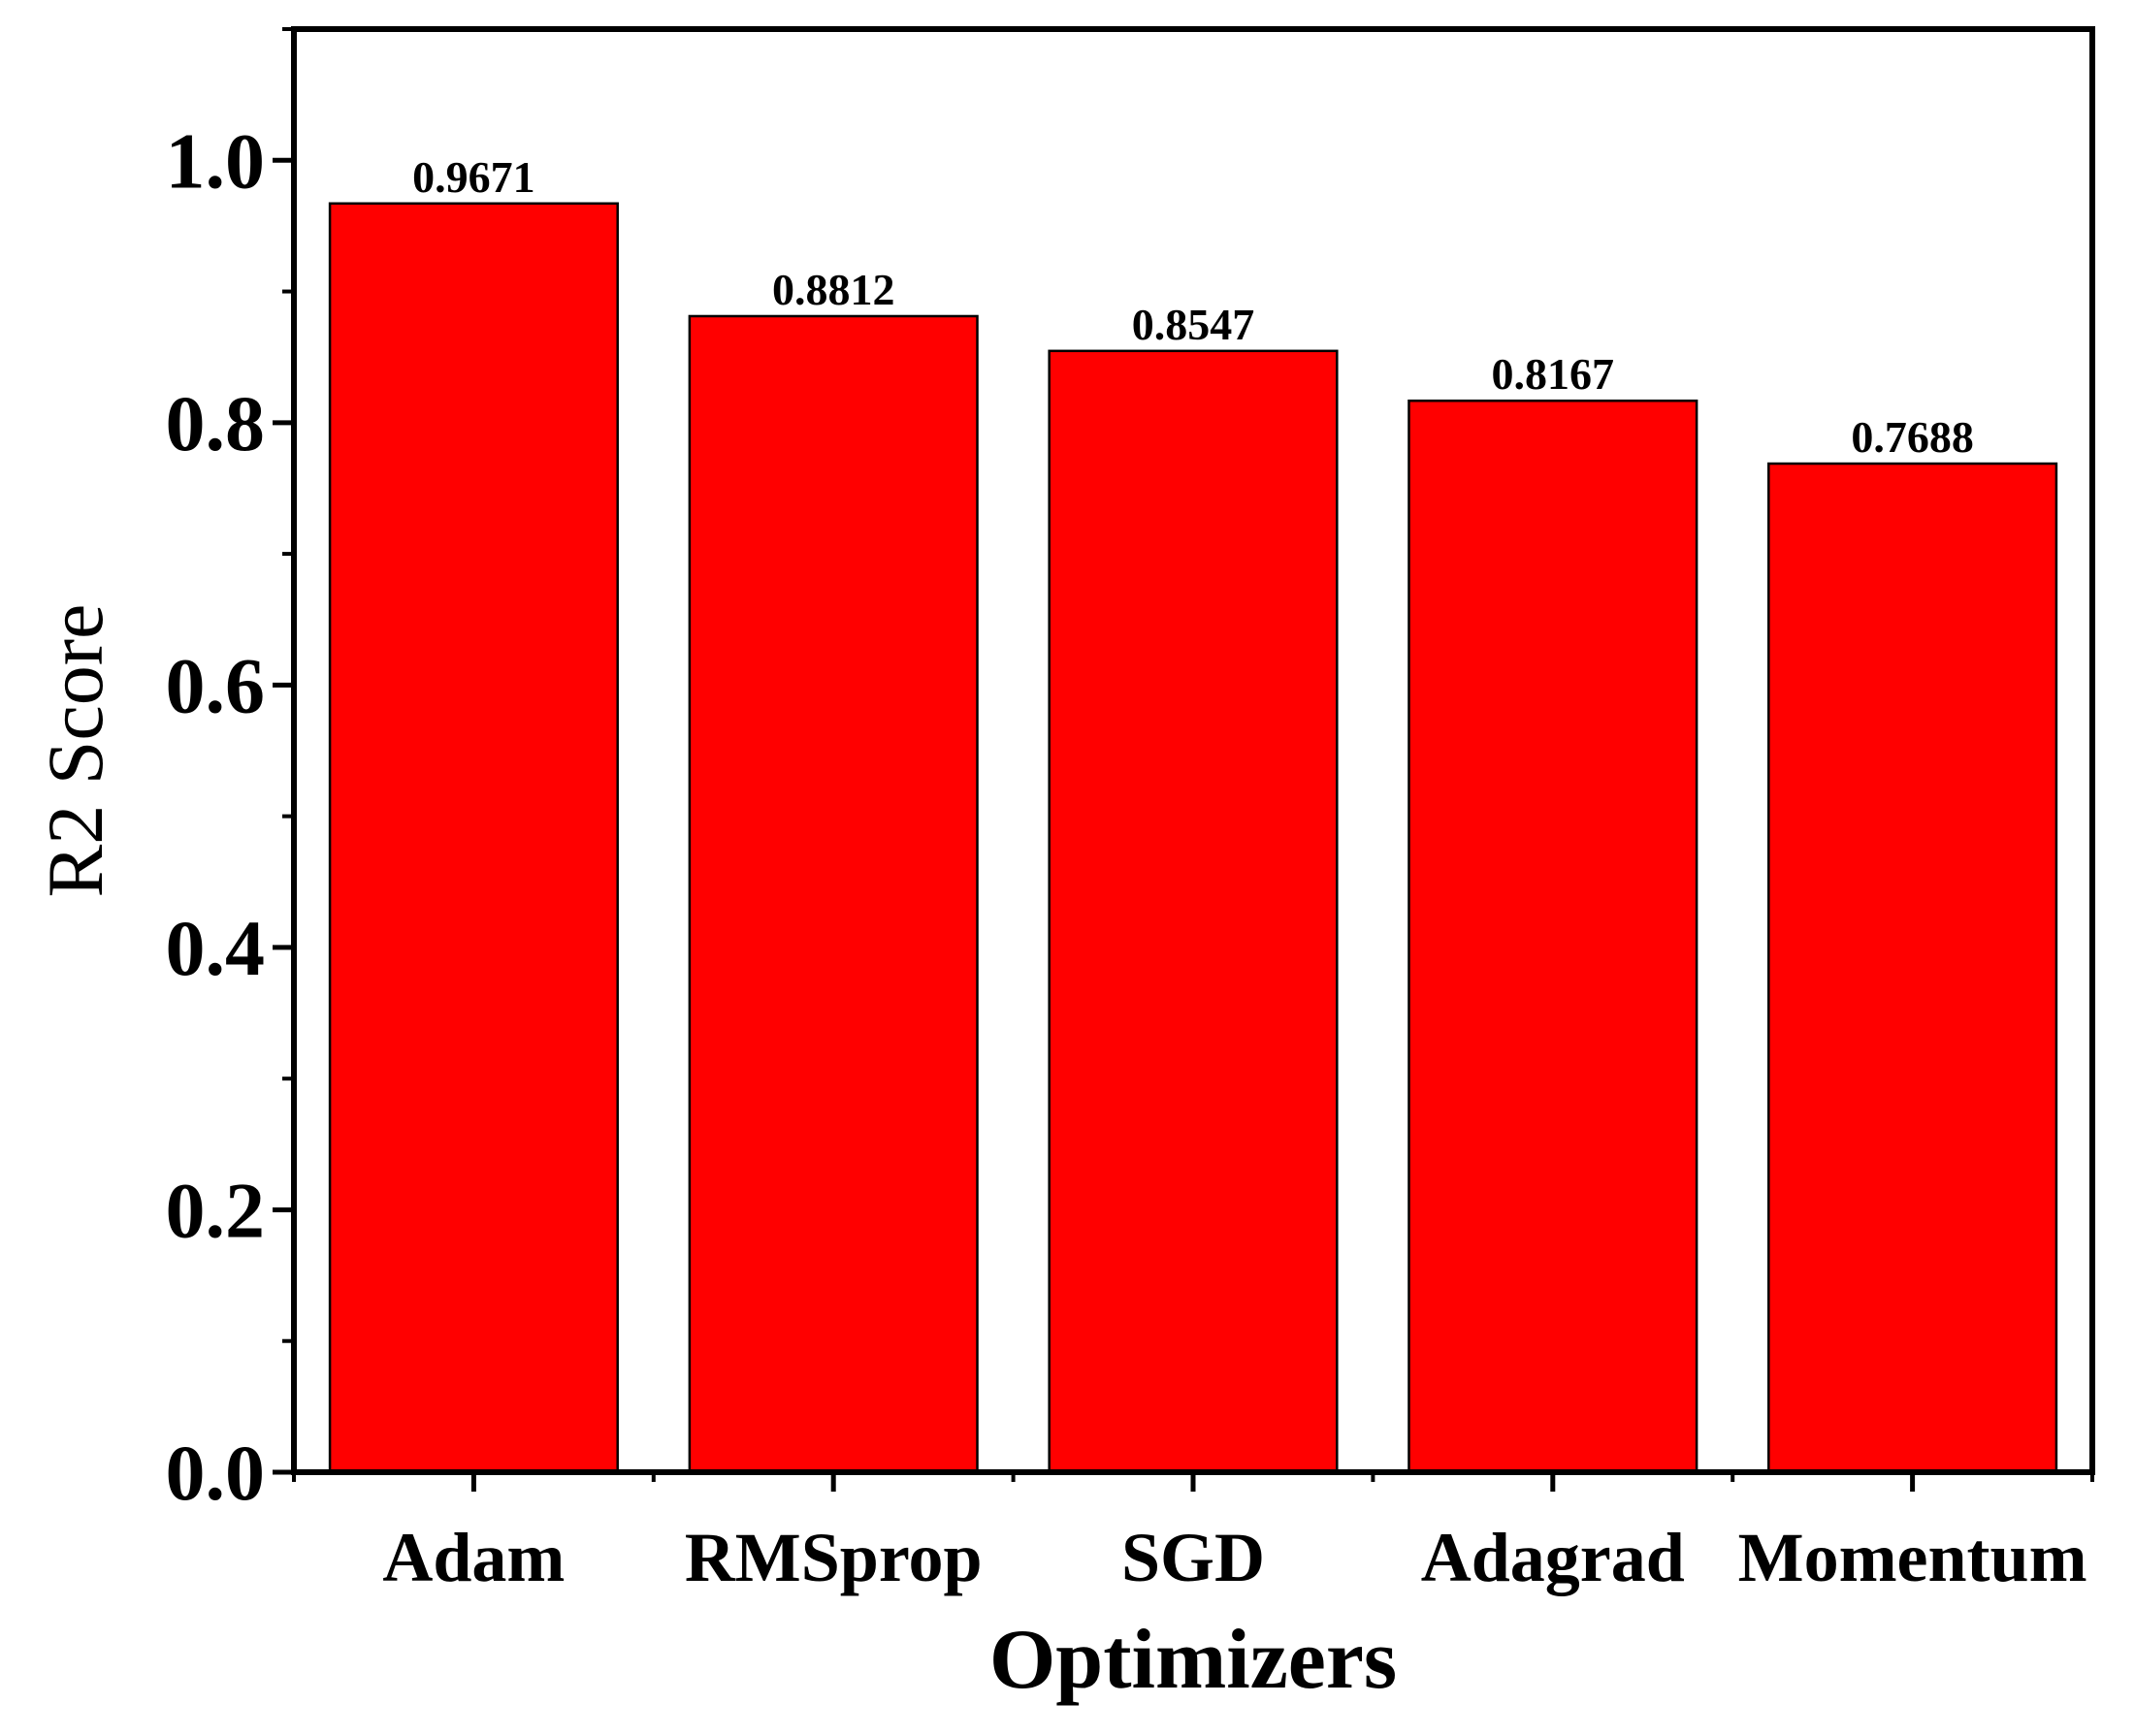 This screenshot has height=1736, width=2135. Describe the element at coordinates (1552, 936) in the screenshot. I see `bar-adagrad` at that location.